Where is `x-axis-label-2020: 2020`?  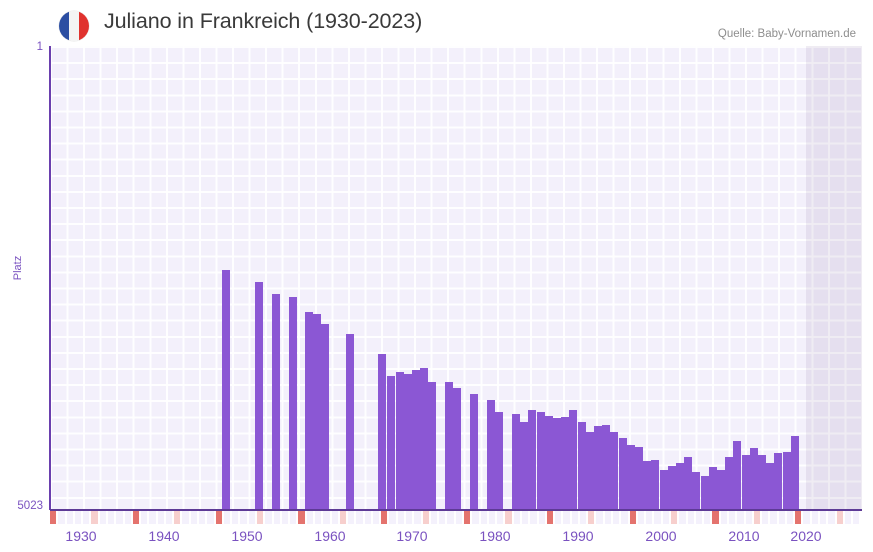 x-axis-label-2020: 2020 is located at coordinates (806, 536).